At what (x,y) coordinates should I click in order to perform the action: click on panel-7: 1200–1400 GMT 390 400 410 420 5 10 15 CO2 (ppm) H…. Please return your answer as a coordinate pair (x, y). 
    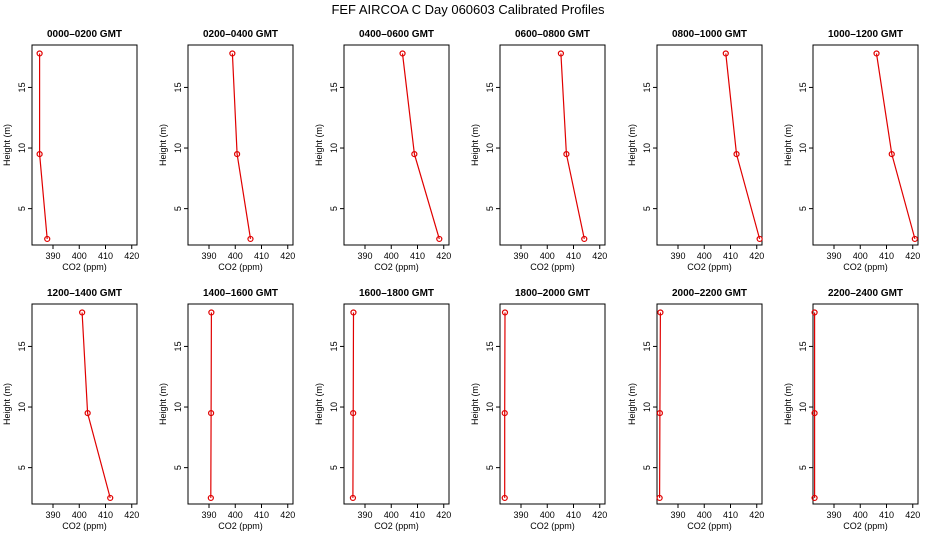
    Looking at the image, I should click on (70, 409).